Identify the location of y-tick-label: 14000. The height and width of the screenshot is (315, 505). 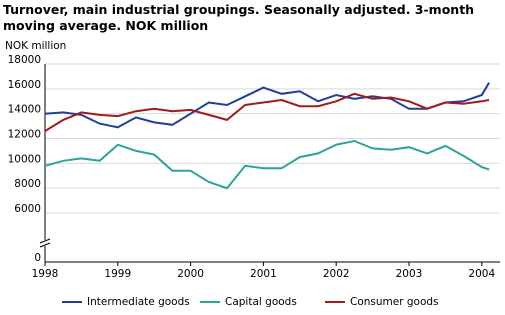
(24, 110).